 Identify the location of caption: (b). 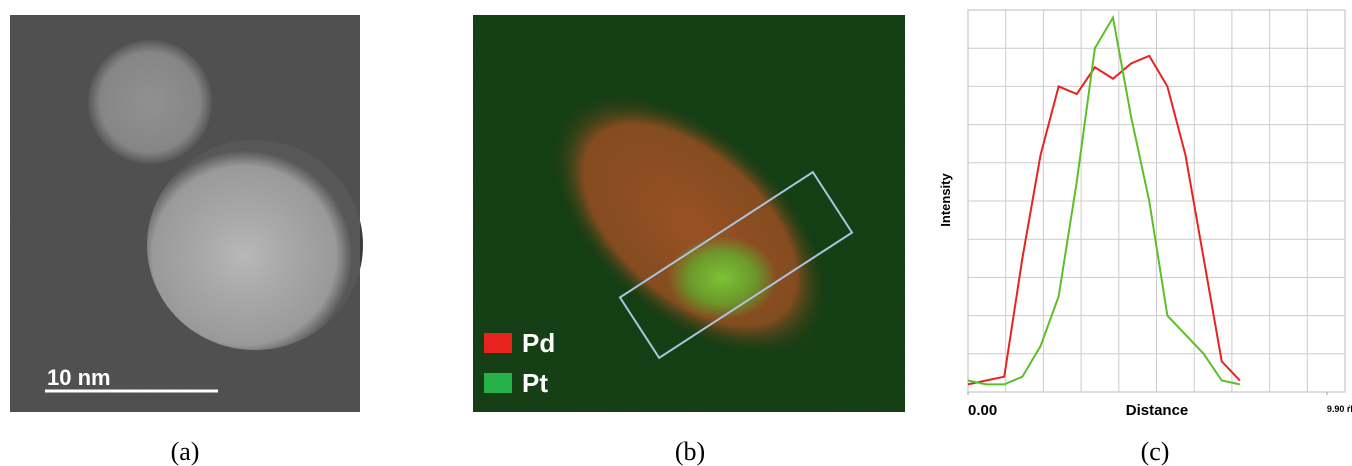
(690, 451).